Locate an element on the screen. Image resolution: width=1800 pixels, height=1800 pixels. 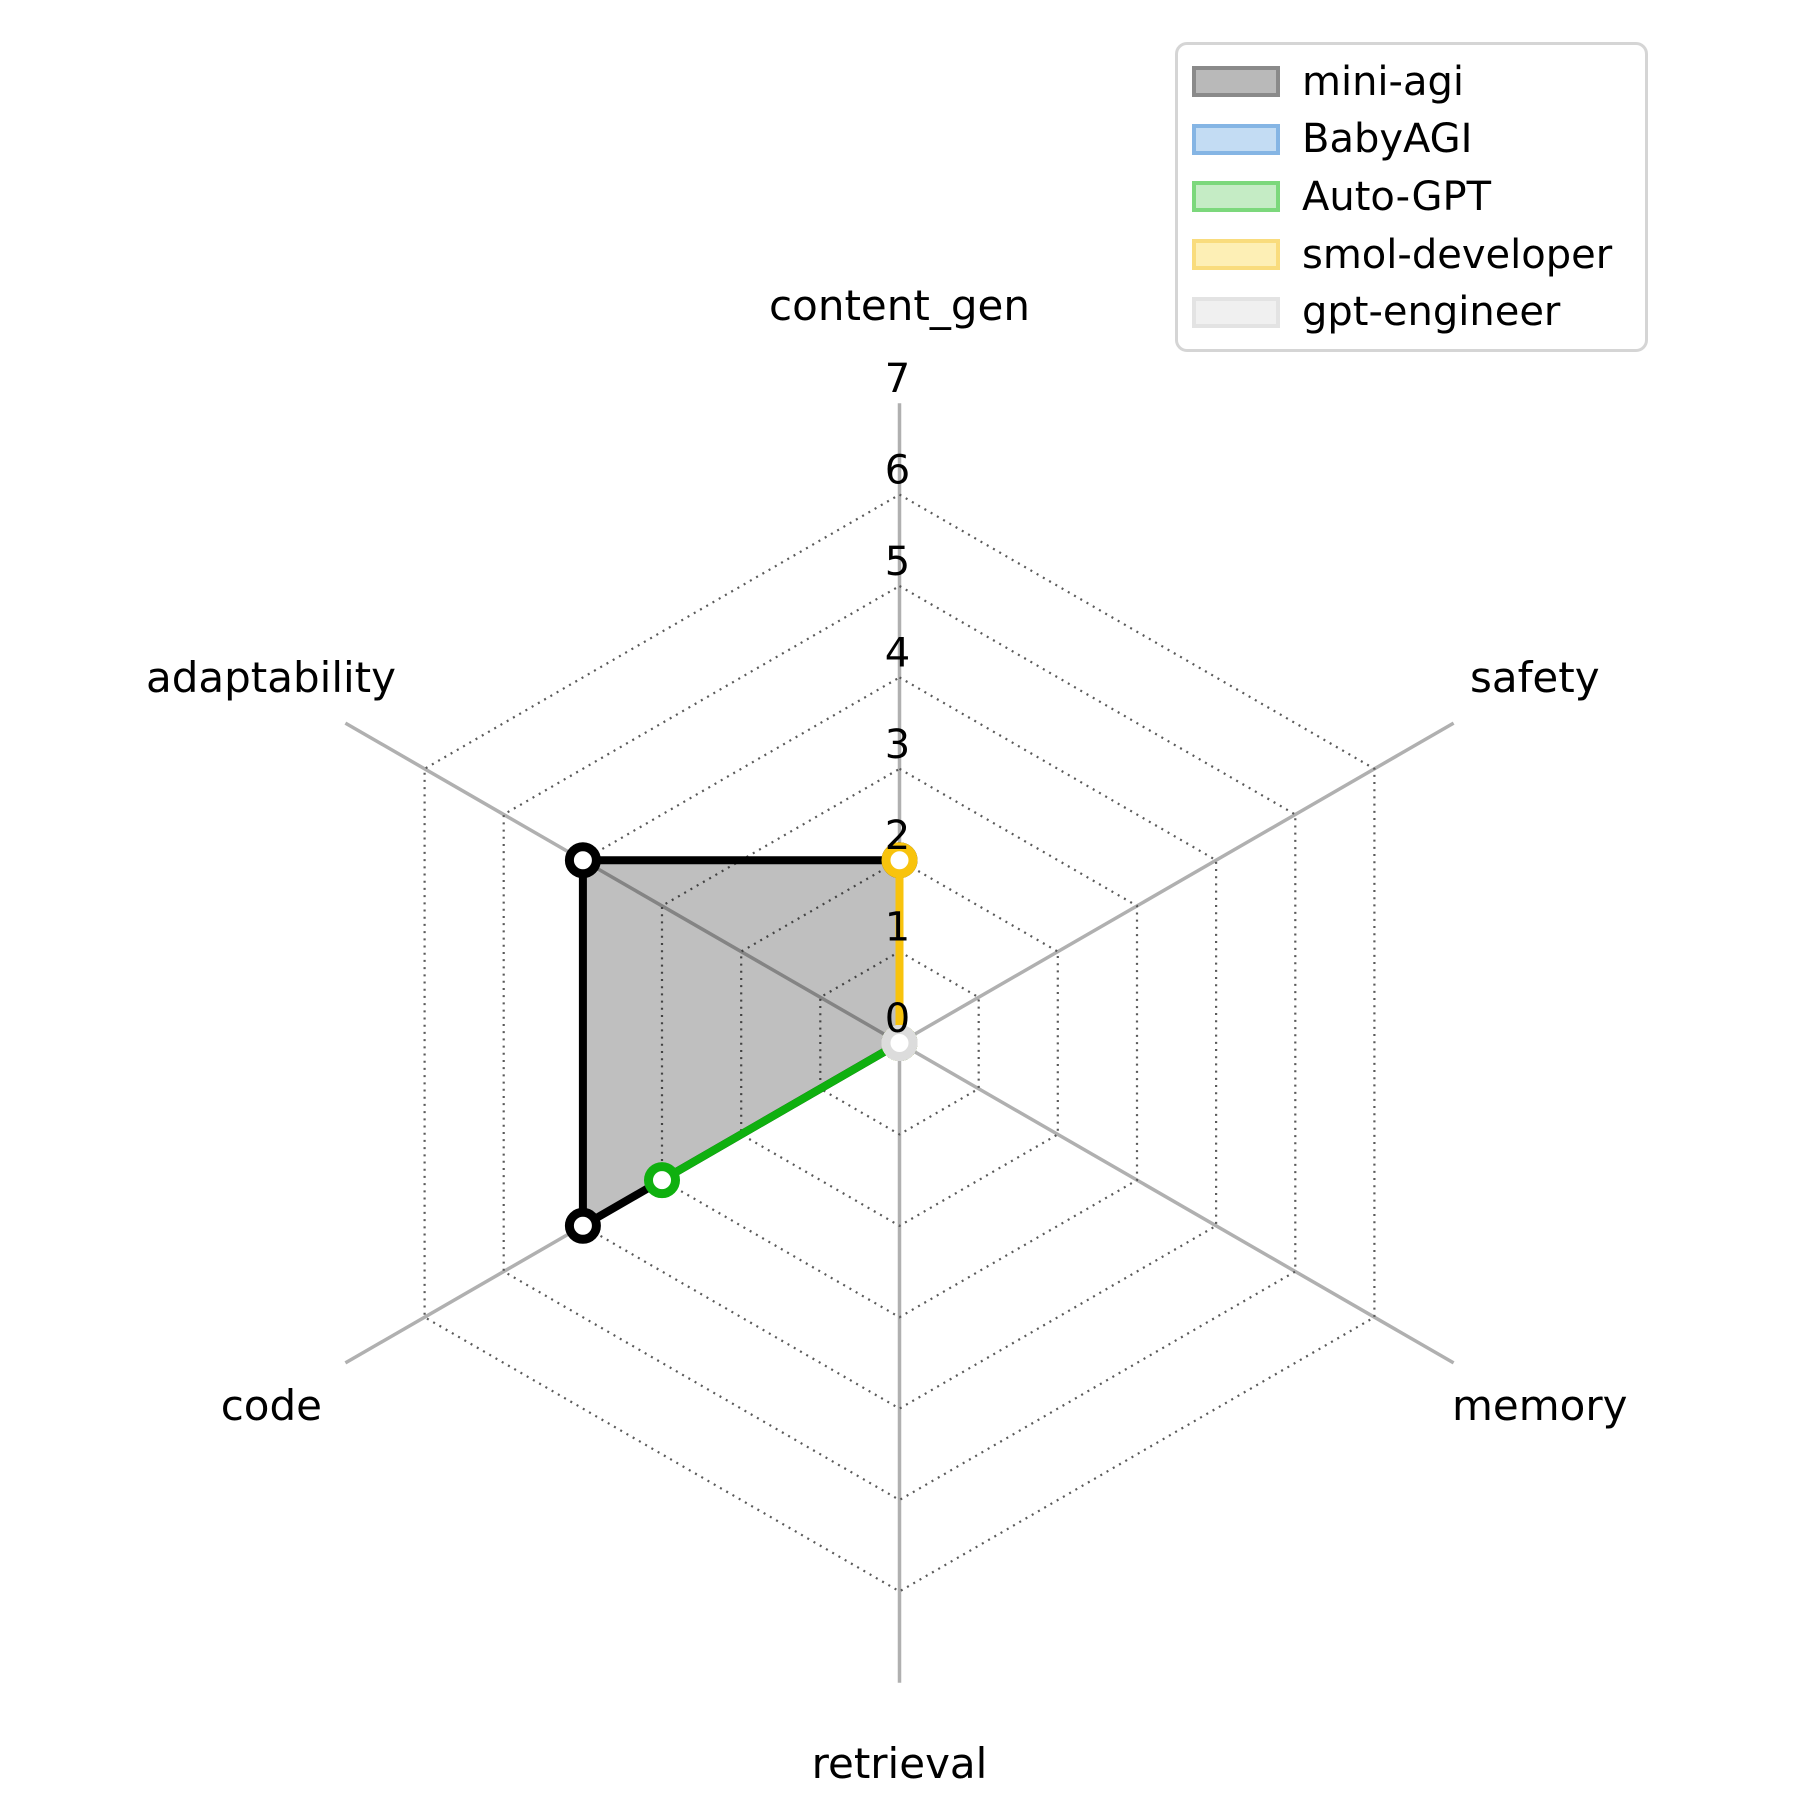
axis-spoke-safety is located at coordinates (1176, 883).